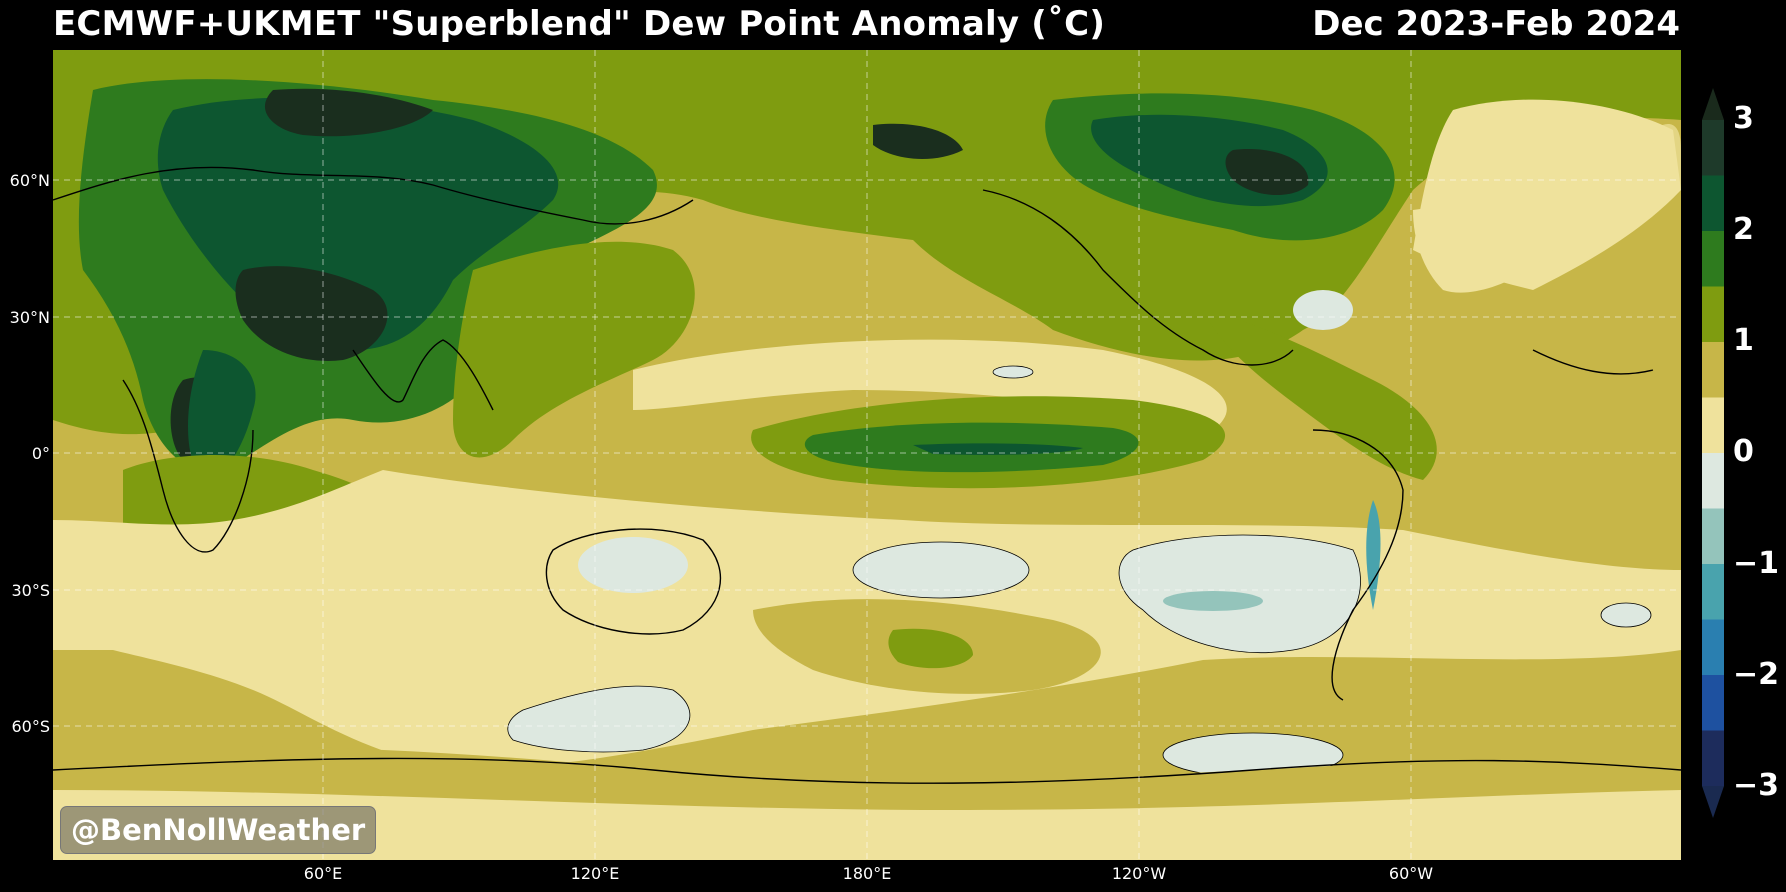 The height and width of the screenshot is (892, 1786). Describe the element at coordinates (633, 565) in the screenshot. I see `australia-negative` at that location.